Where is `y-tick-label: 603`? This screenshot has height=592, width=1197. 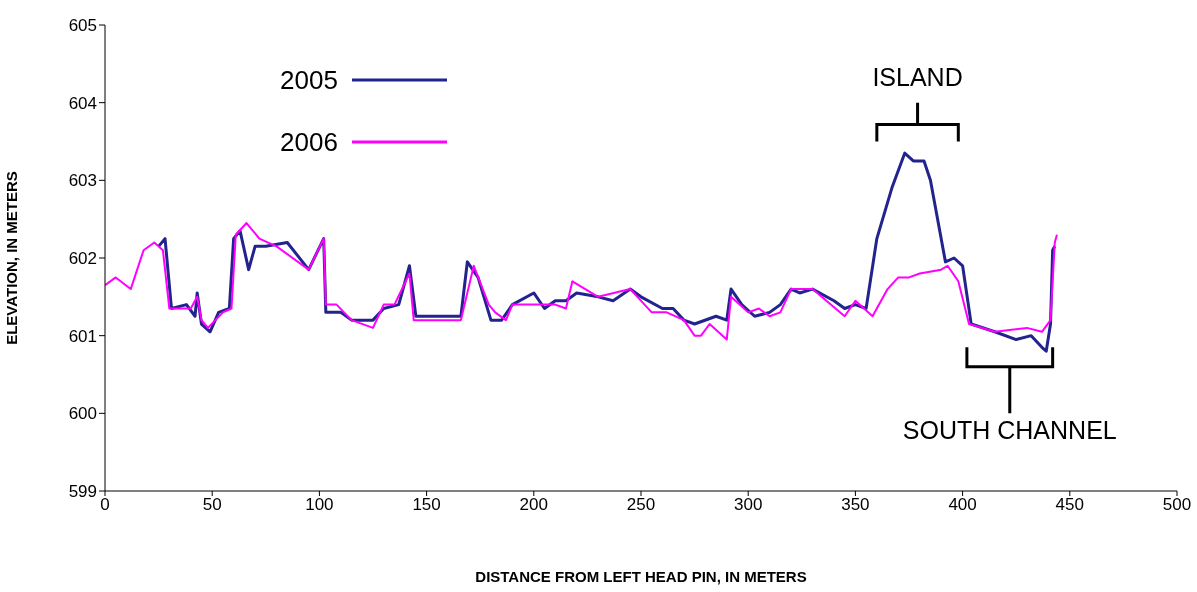
y-tick-label: 603 is located at coordinates (82, 181).